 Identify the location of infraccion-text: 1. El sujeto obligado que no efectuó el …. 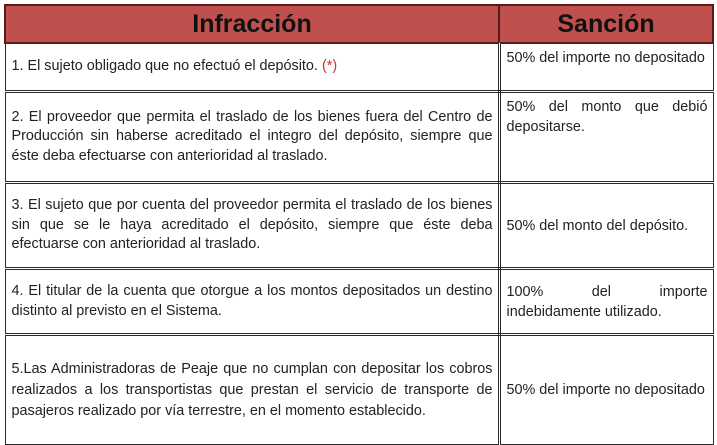
(164, 66).